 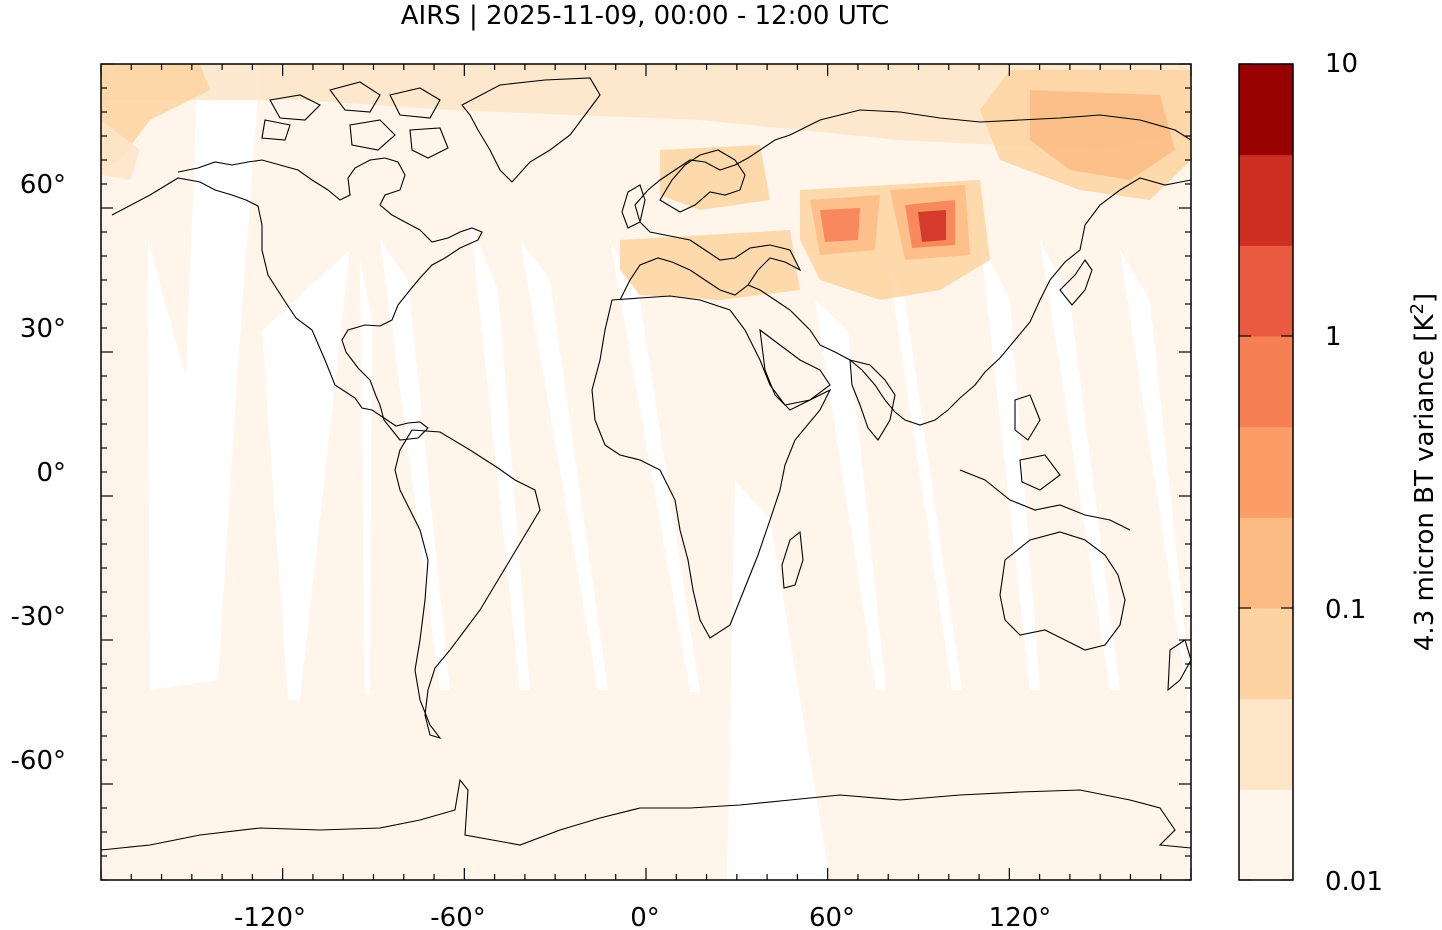 What do you see at coordinates (711, 467) in the screenshot?
I see `coastline-africa` at bounding box center [711, 467].